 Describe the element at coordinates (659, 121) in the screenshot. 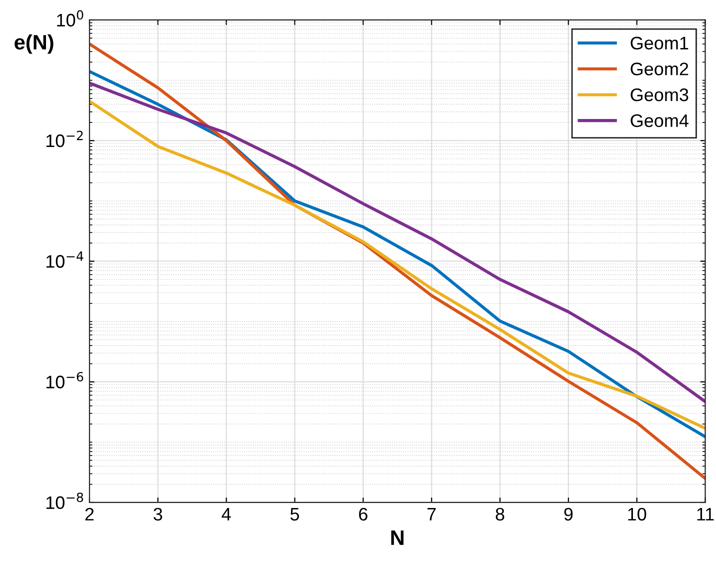

I see `legend-label: Geom4` at that location.